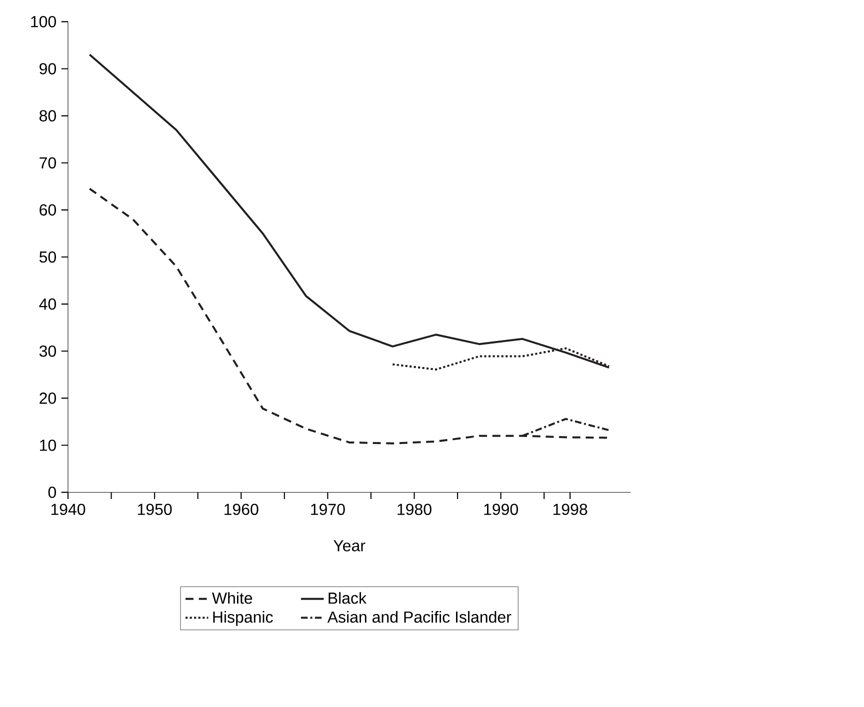  What do you see at coordinates (328, 510) in the screenshot?
I see `x-tick-label: 1970` at bounding box center [328, 510].